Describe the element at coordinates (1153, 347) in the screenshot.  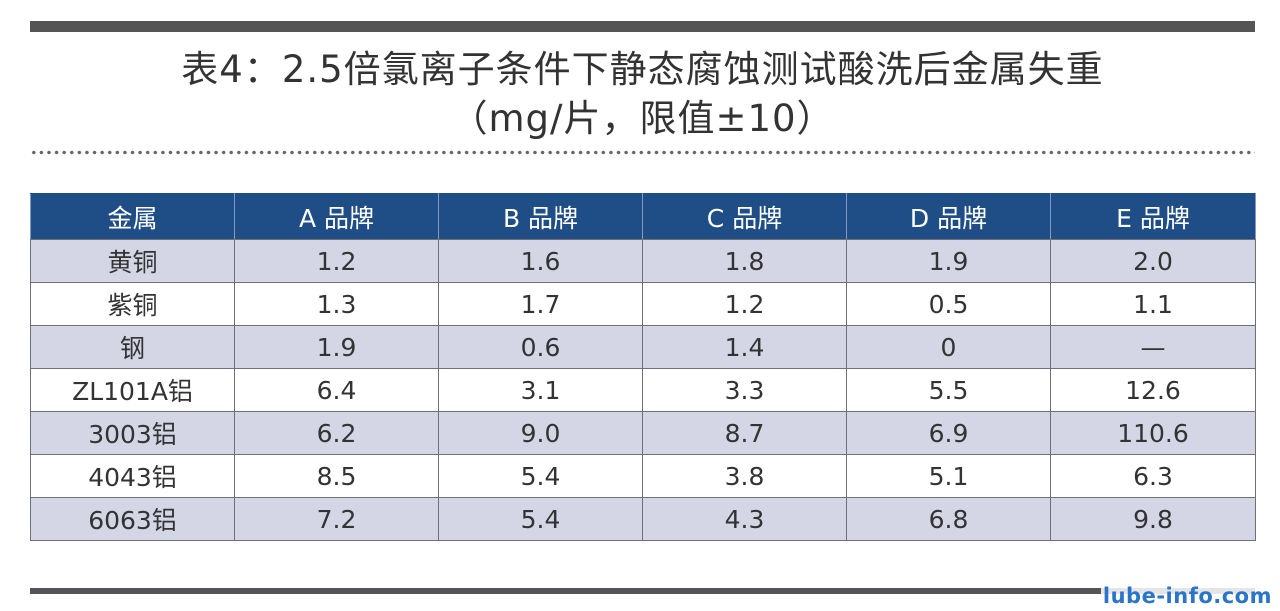
I see `value-cell: —` at that location.